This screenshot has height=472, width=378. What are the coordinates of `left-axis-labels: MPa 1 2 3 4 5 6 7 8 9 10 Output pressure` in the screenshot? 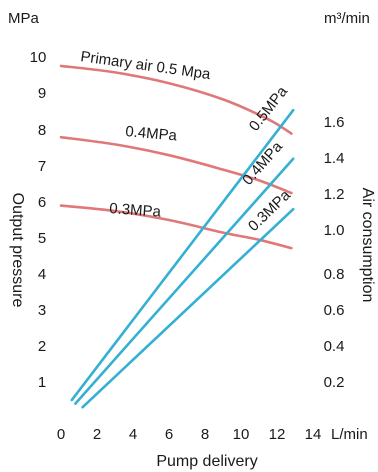 It's located at (27, 200).